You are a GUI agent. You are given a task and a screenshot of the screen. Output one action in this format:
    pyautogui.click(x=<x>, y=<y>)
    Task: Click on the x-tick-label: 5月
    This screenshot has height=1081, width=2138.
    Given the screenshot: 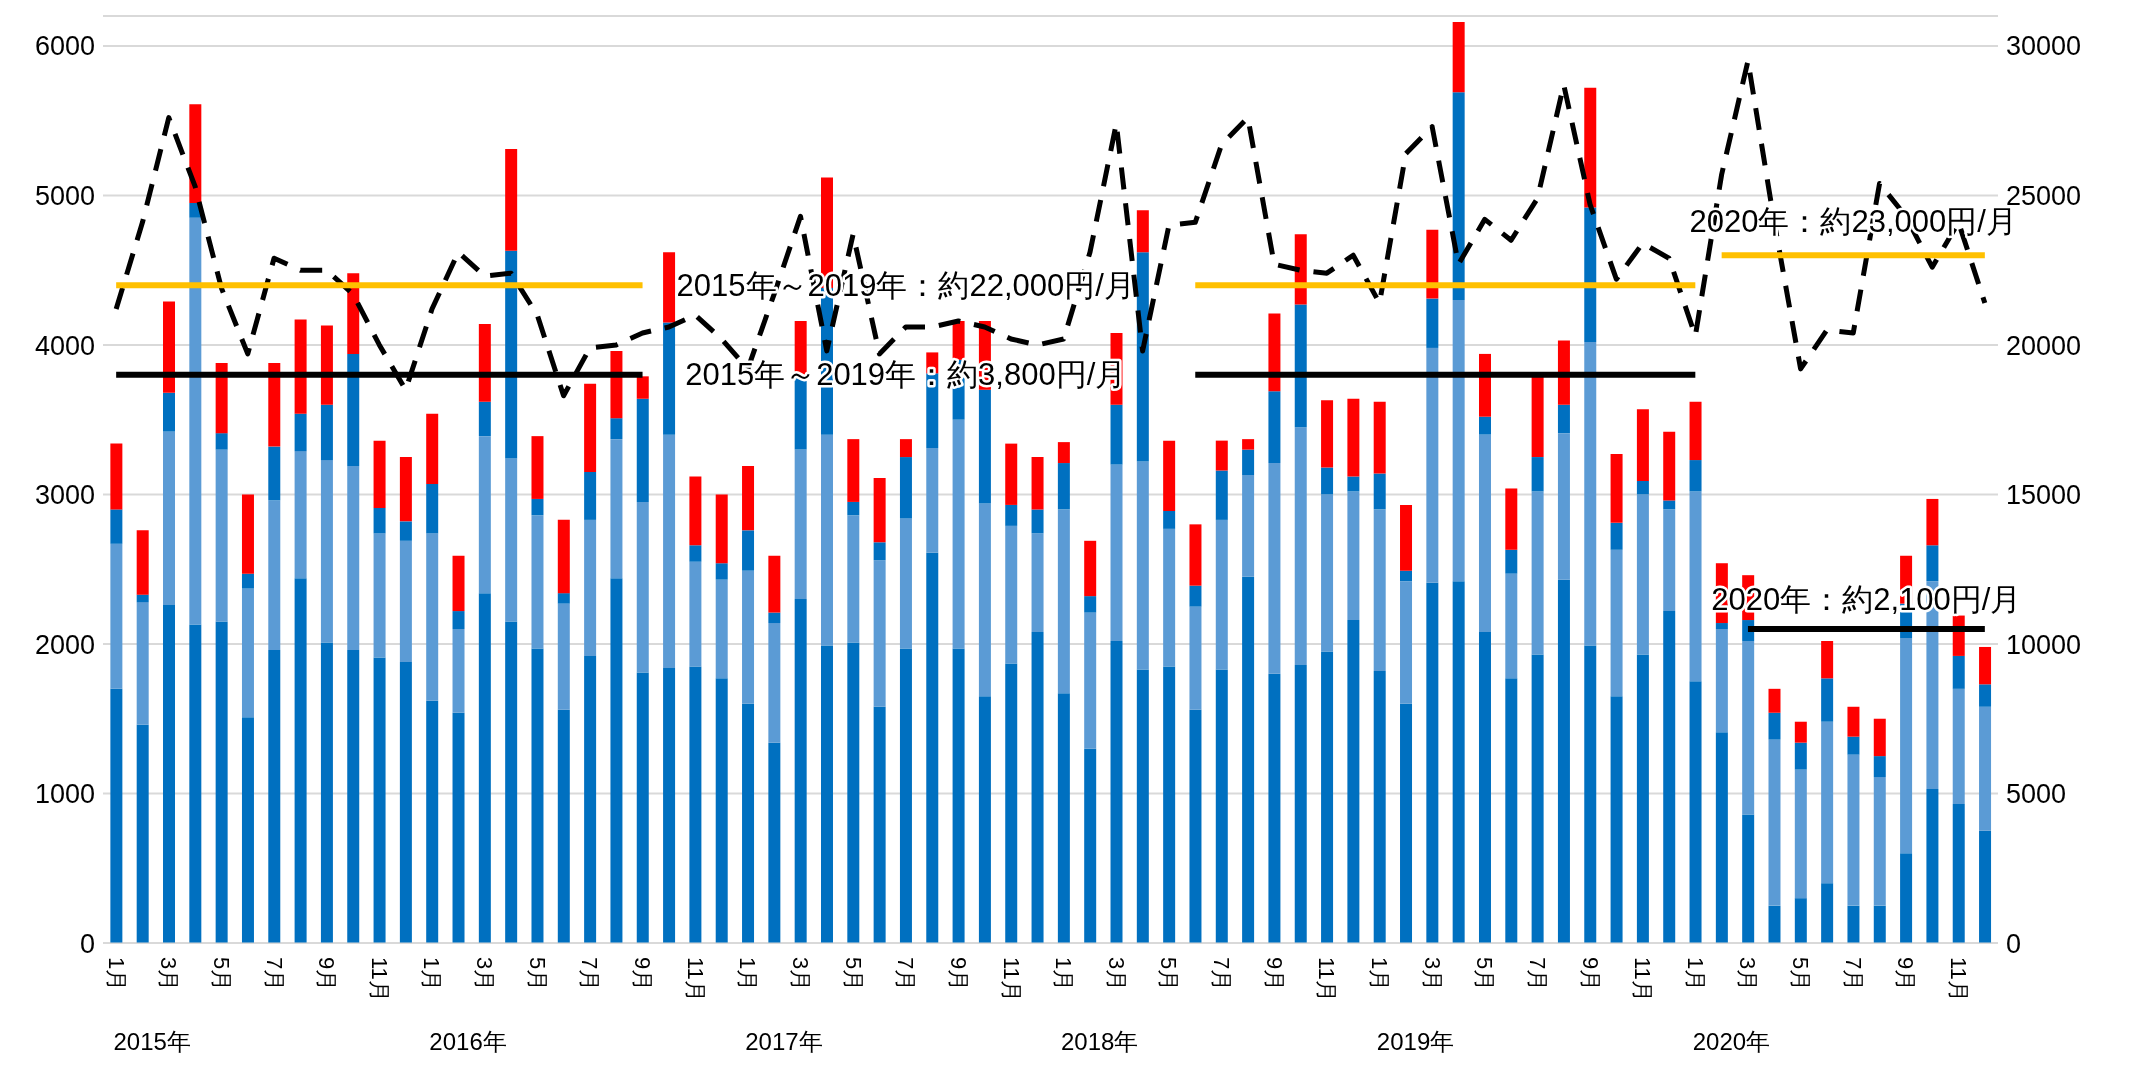 What is the action you would take?
    pyautogui.click(x=1801, y=974)
    